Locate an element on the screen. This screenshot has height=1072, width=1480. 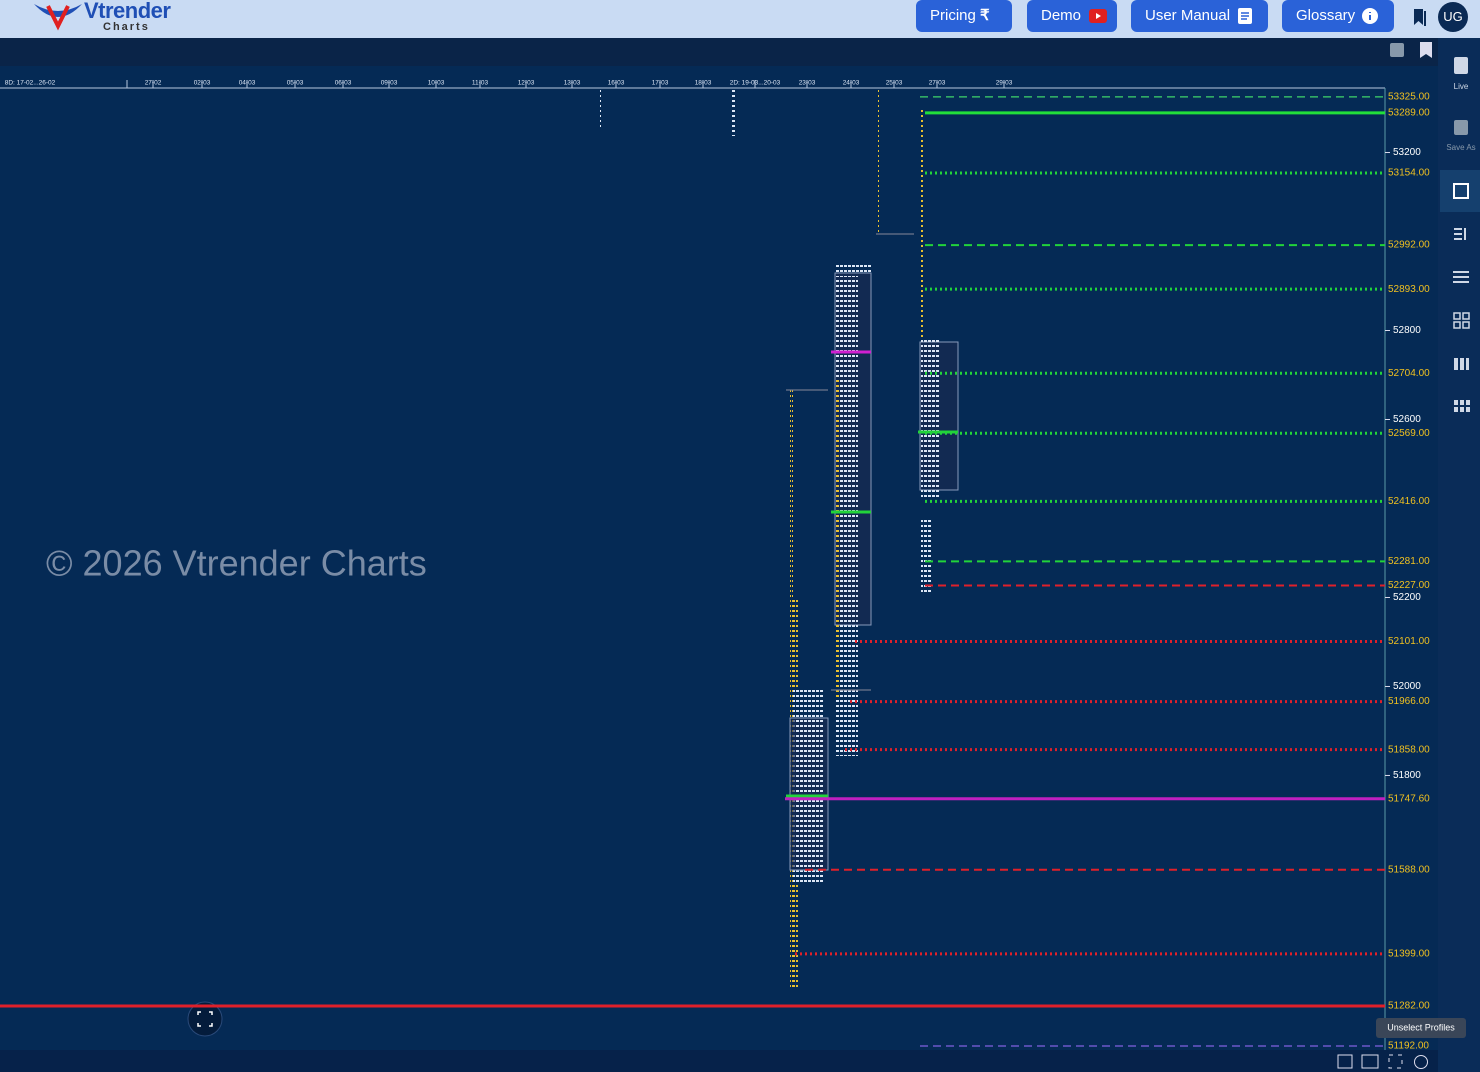
tooltip-text: Unselect Profiles is located at coordinates (1421, 1027).